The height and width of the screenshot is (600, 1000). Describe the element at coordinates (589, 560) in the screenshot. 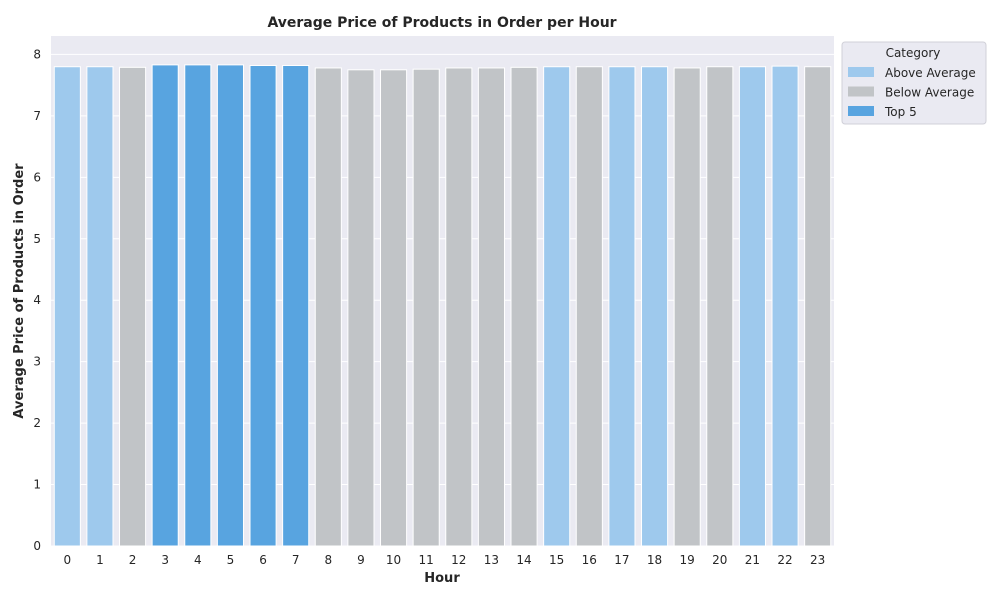

I see `x-tick-label: 16` at that location.